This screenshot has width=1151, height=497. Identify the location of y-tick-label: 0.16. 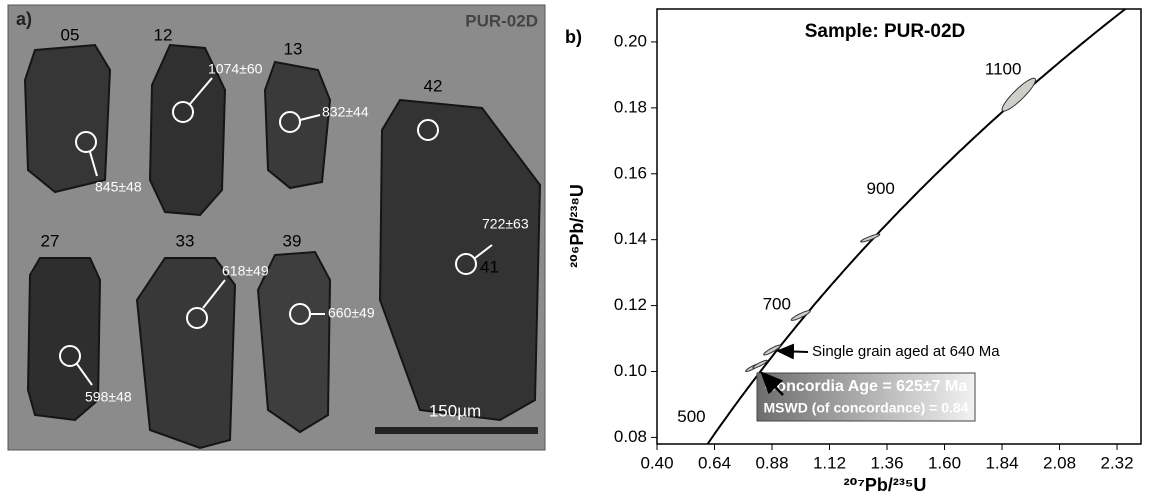
(630, 172).